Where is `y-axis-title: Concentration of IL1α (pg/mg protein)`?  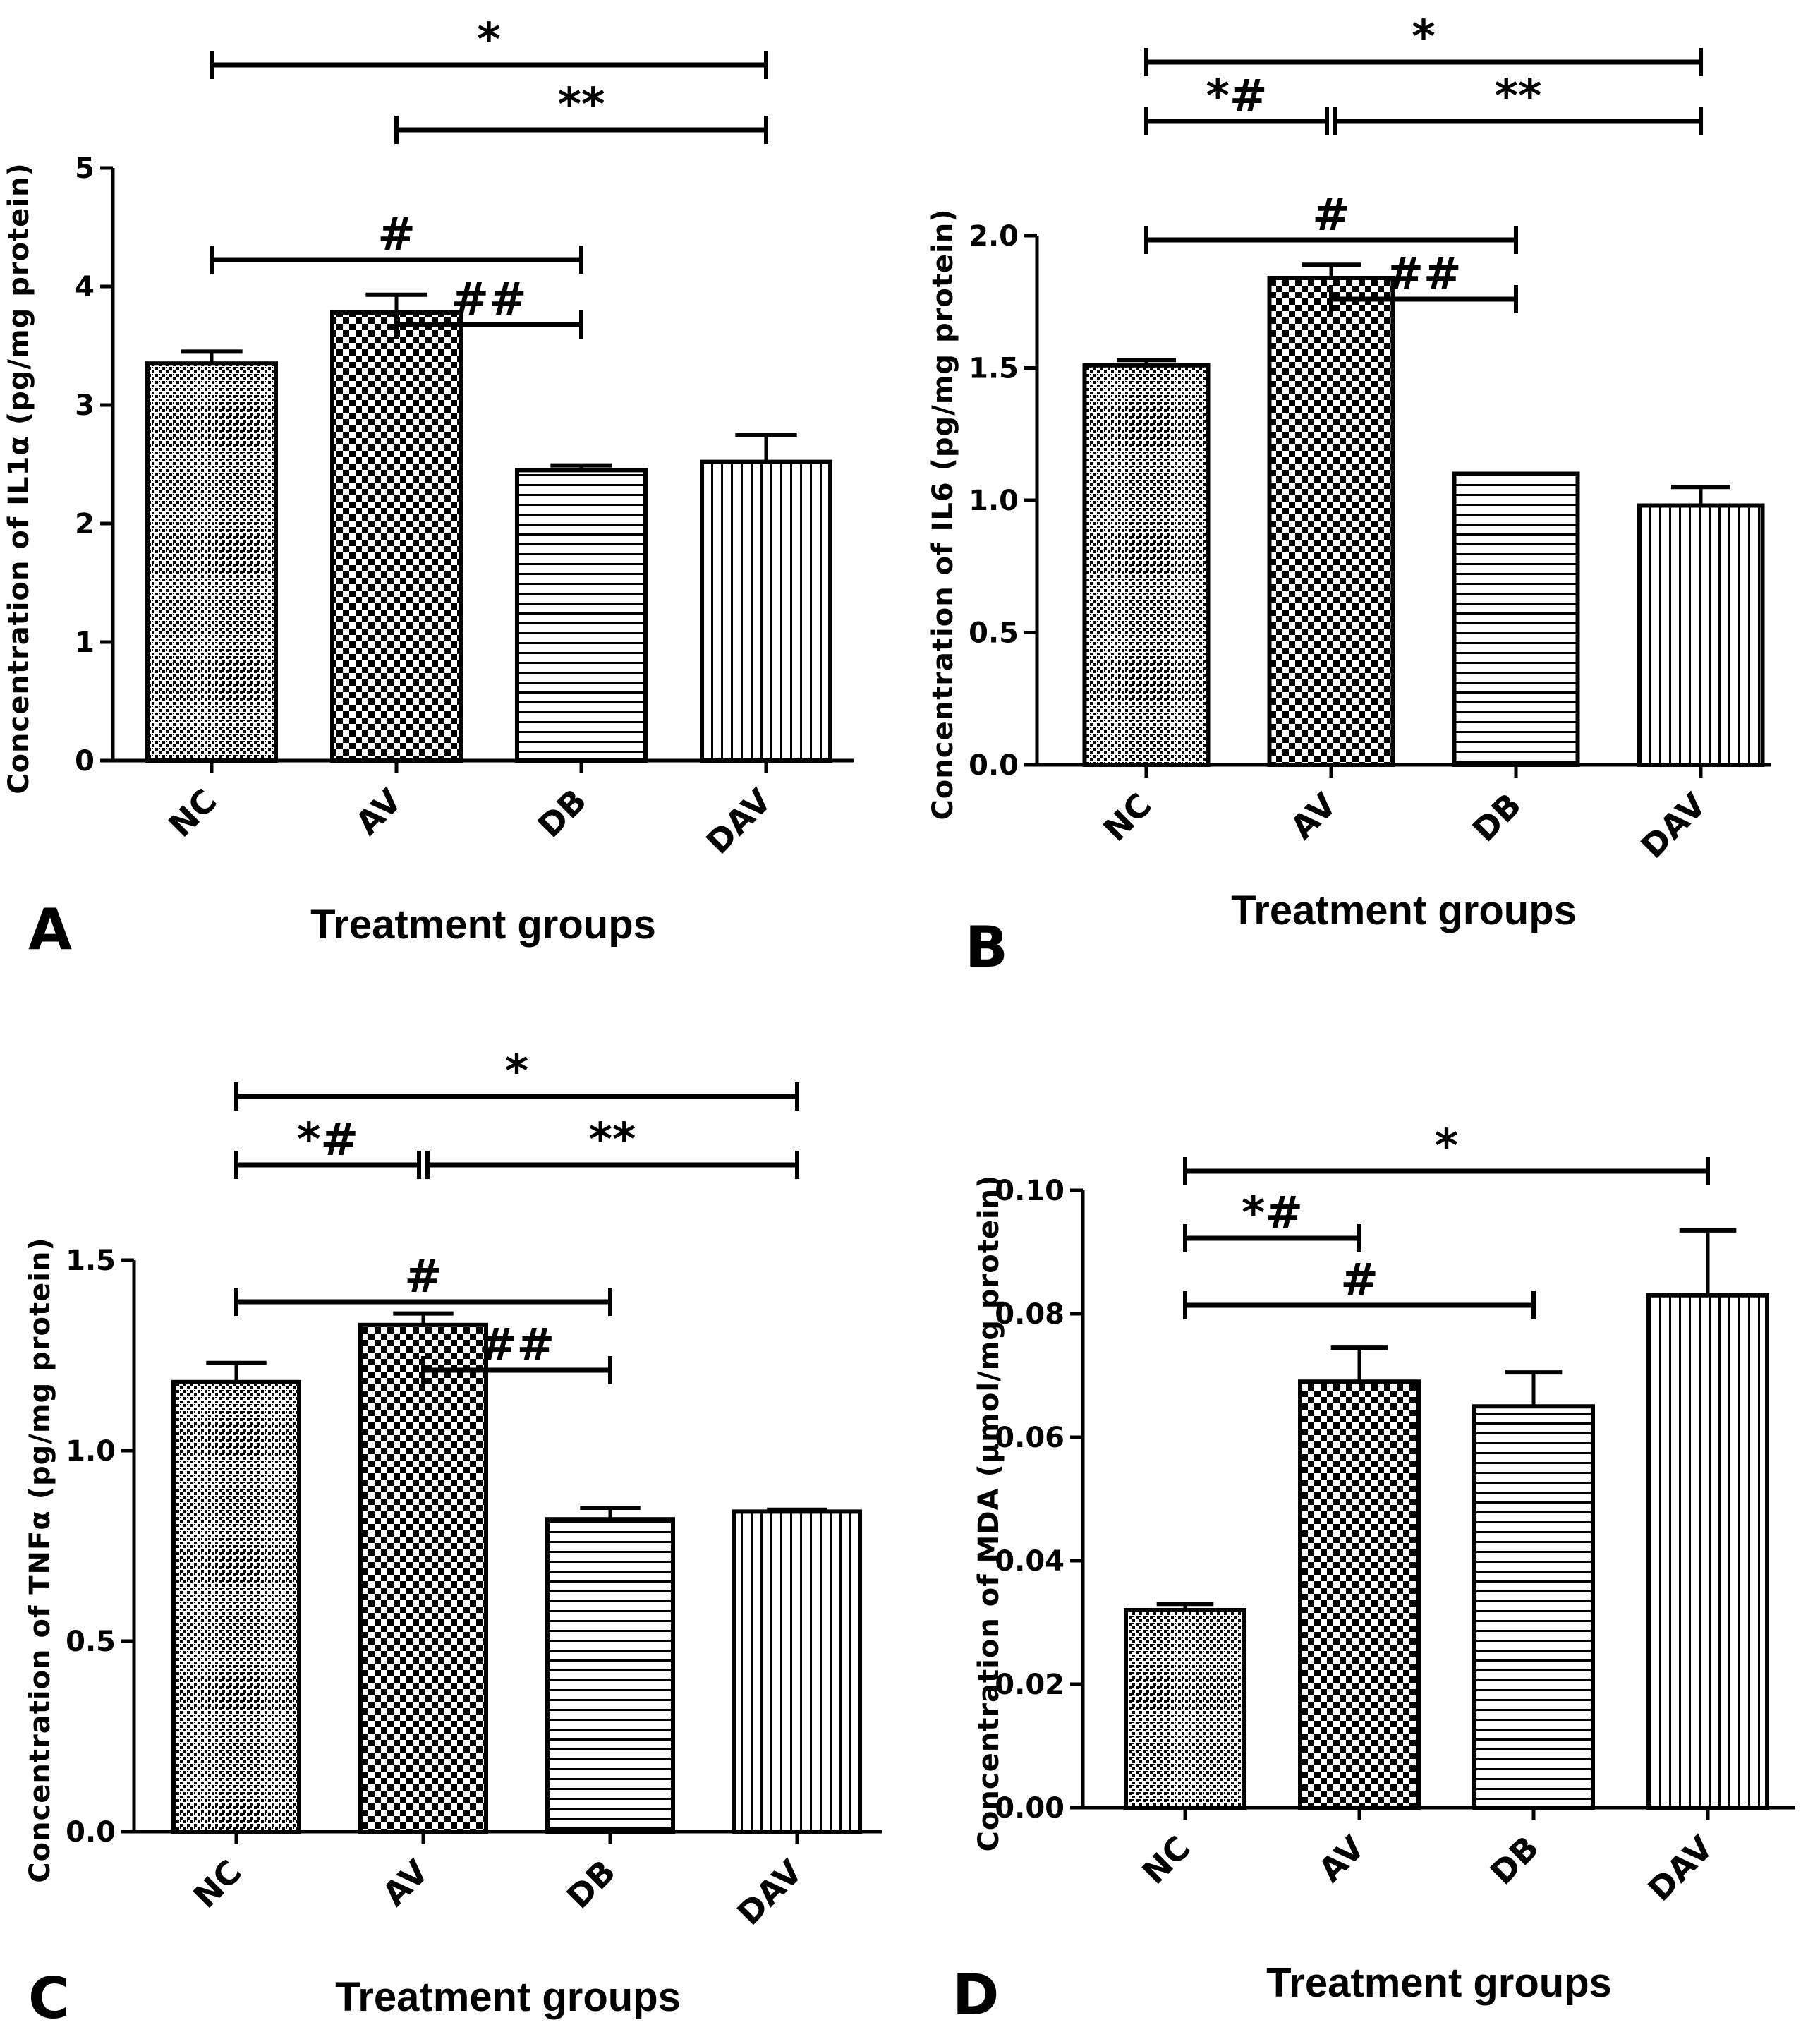 y-axis-title: Concentration of IL1α (pg/mg protein) is located at coordinates (19, 478).